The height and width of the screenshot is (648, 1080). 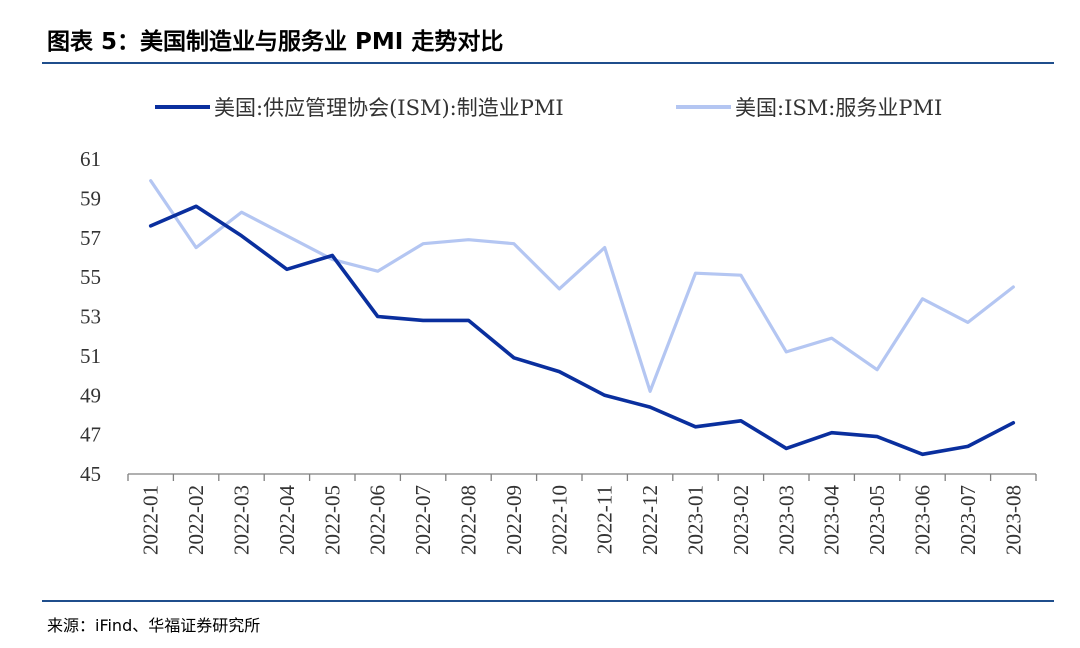 I want to click on x-tick-label: 2023-03, so click(x=786, y=520).